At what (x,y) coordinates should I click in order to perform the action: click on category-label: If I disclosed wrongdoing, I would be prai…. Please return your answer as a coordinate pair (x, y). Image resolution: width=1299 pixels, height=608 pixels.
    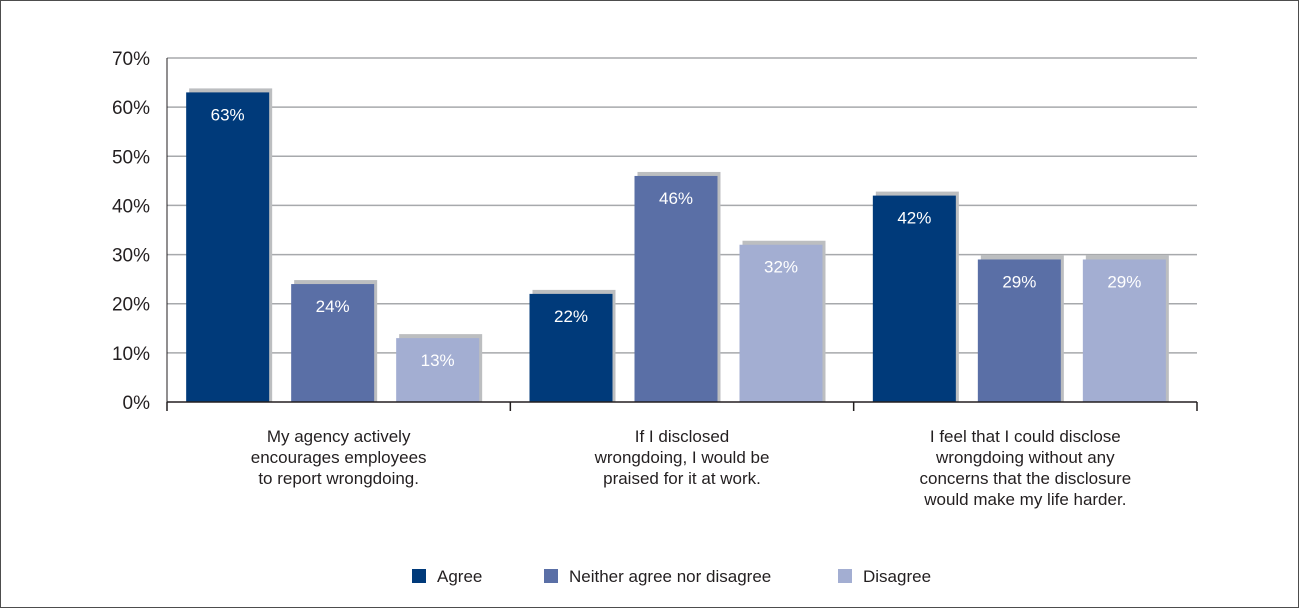
    Looking at the image, I should click on (682, 457).